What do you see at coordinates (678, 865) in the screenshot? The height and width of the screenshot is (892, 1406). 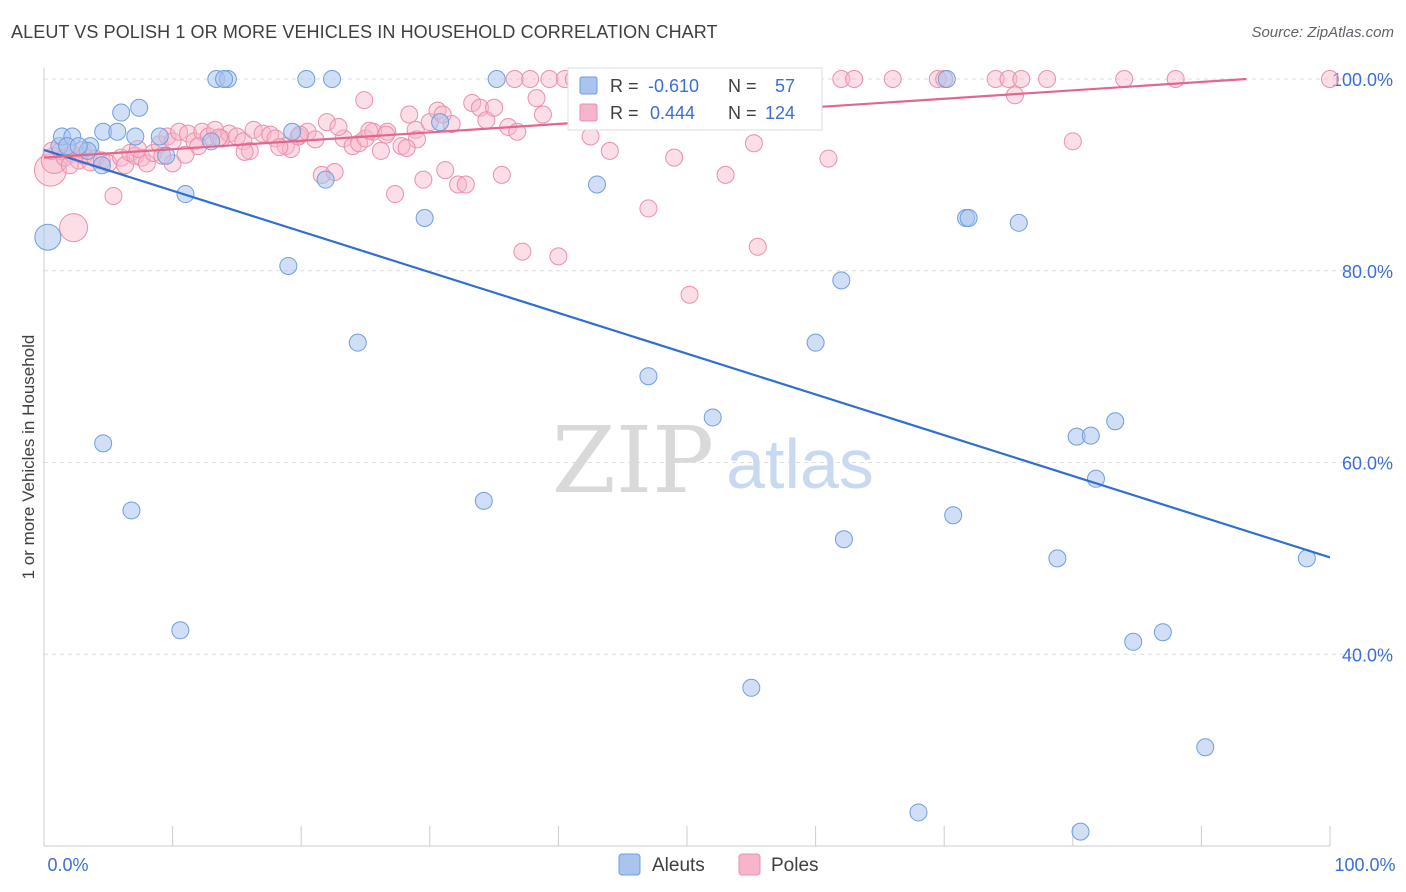 I see `legend-label-aleuts: Aleuts` at bounding box center [678, 865].